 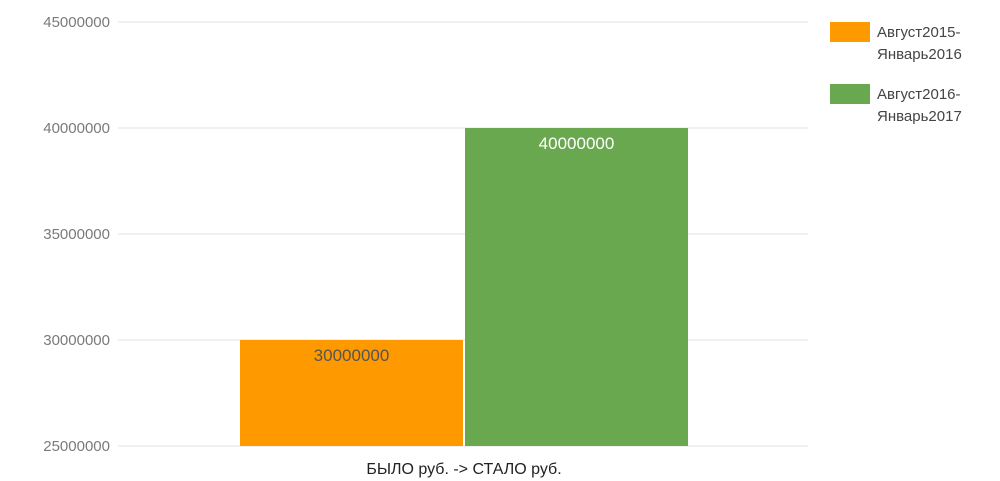 I want to click on bar-data-labels: 30000000 40000000, so click(x=464, y=249).